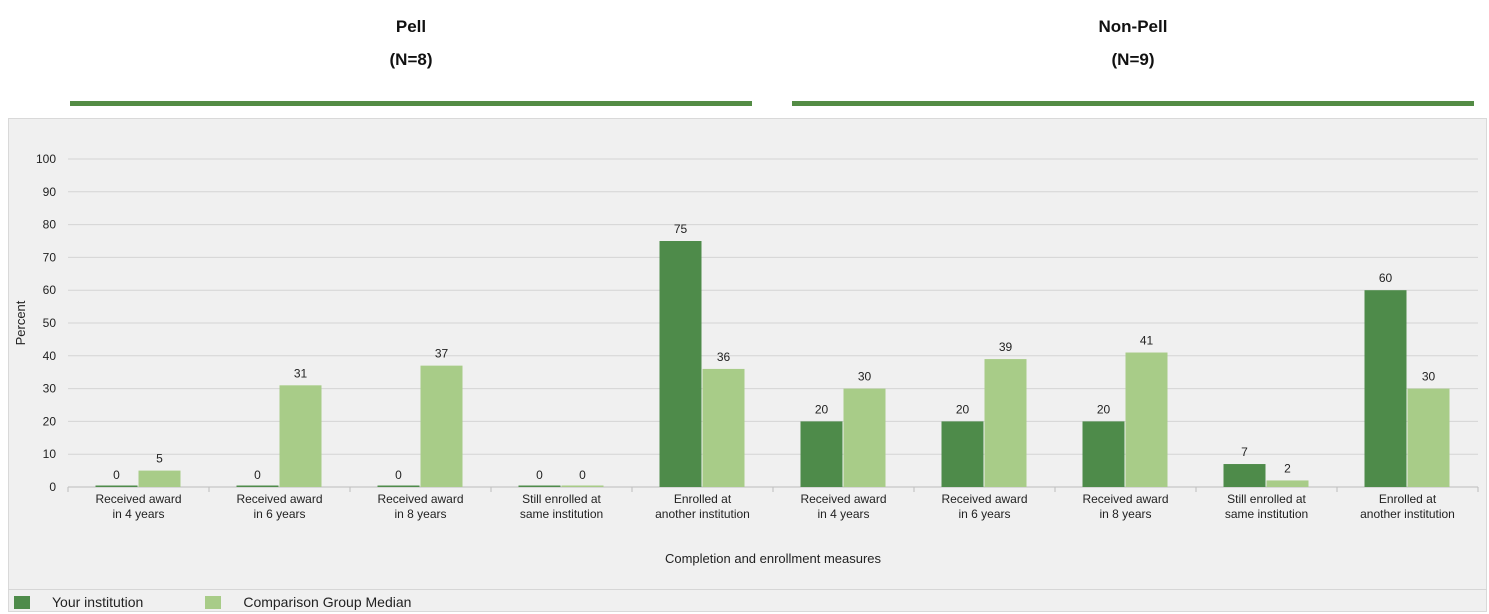 This screenshot has height=614, width=1489. I want to click on non-pell-group-count: (N=9), so click(1133, 59).